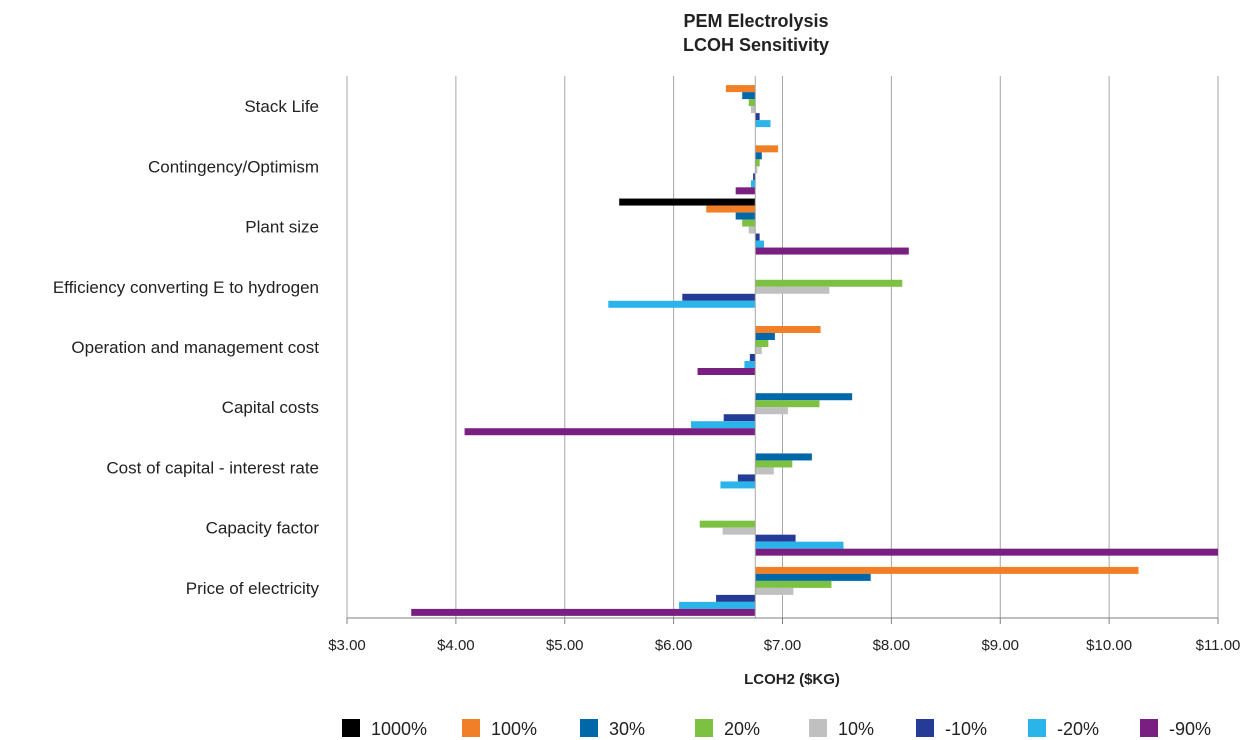 This screenshot has width=1258, height=740. I want to click on legend-label: -90%, so click(1190, 729).